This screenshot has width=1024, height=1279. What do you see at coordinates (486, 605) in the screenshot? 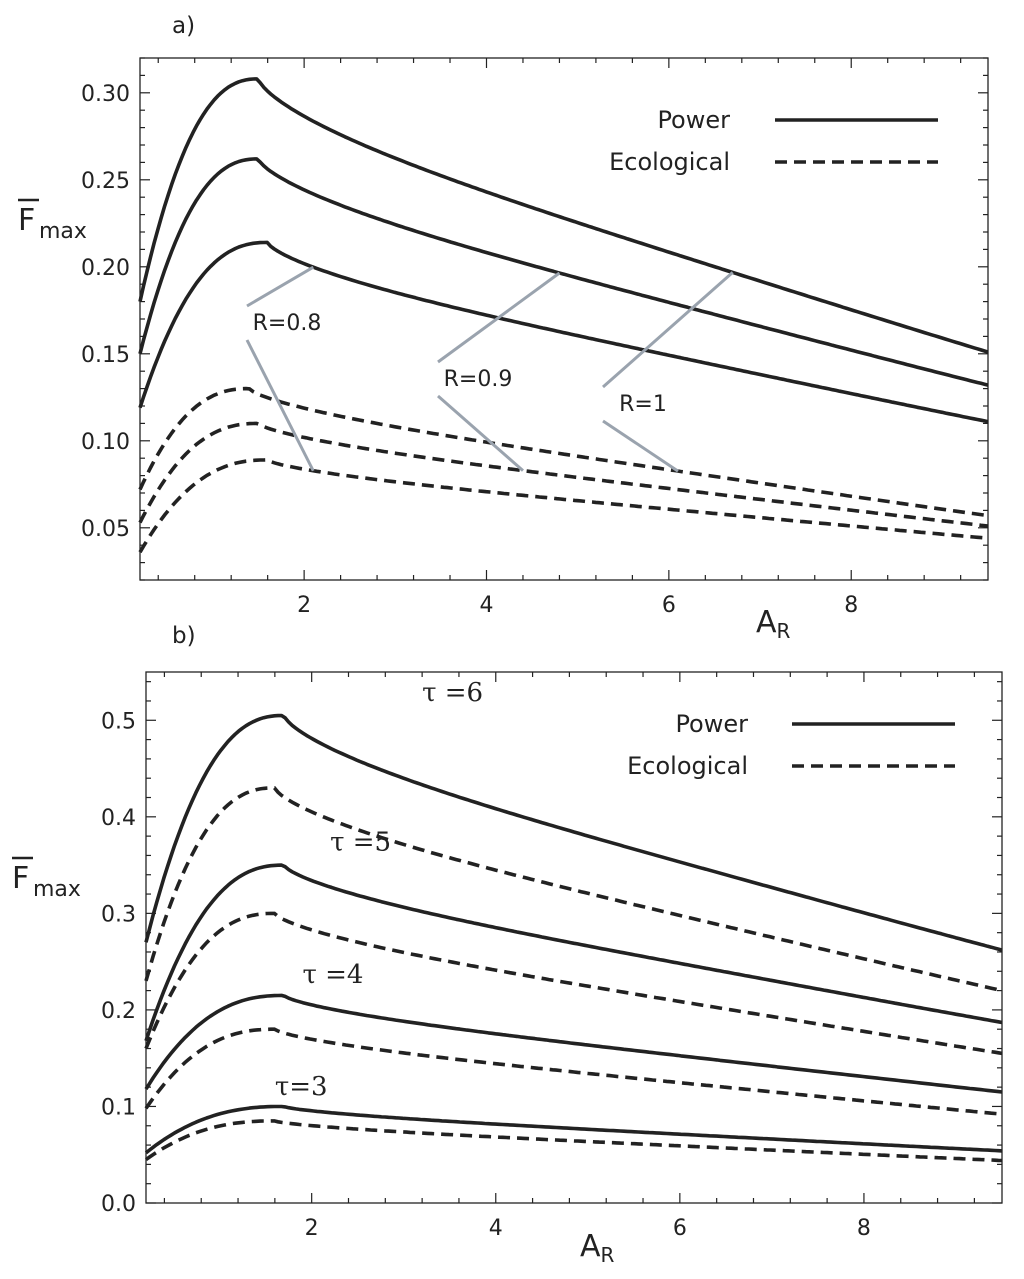
I see `panel-a-x-tick-label: 4` at bounding box center [486, 605].